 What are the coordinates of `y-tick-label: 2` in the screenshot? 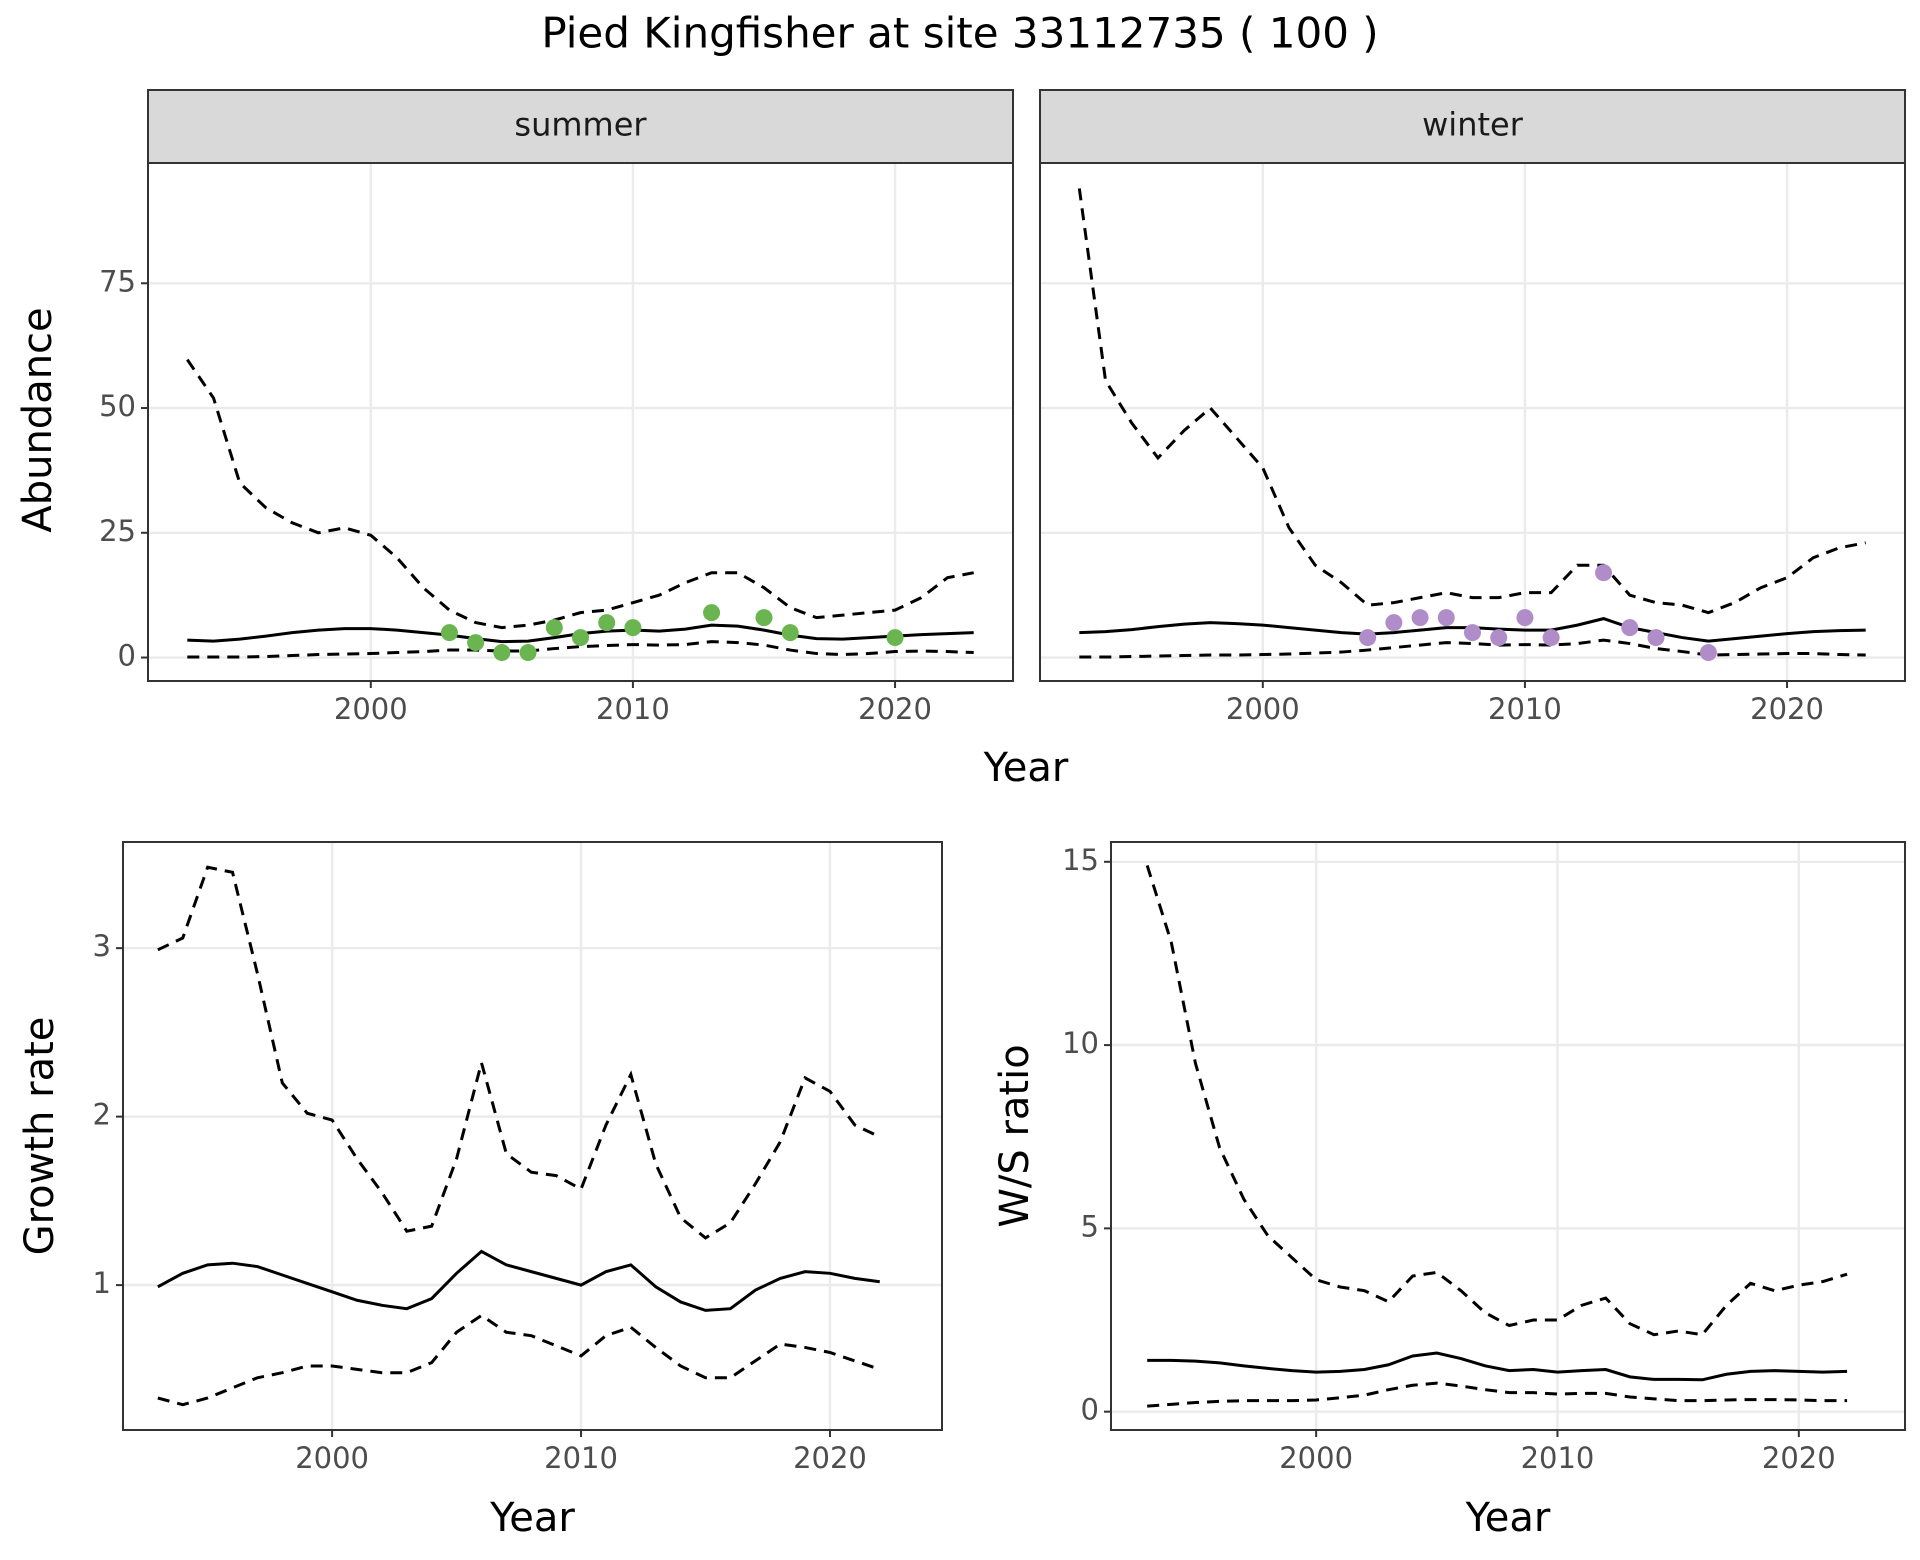 It's located at (102, 1115).